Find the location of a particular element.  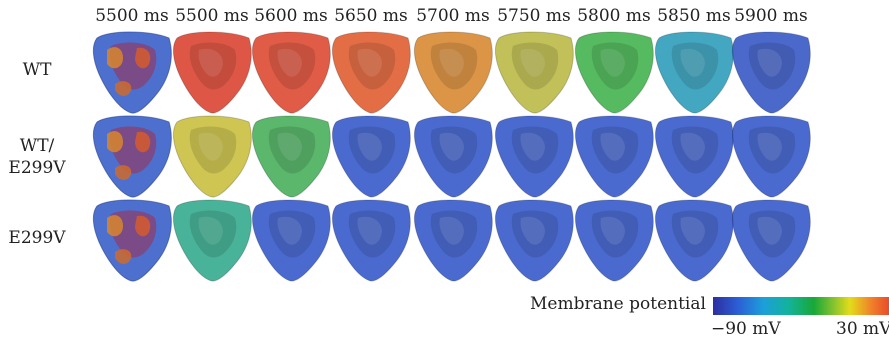

genotype-label: WT/E299V is located at coordinates (37, 157).